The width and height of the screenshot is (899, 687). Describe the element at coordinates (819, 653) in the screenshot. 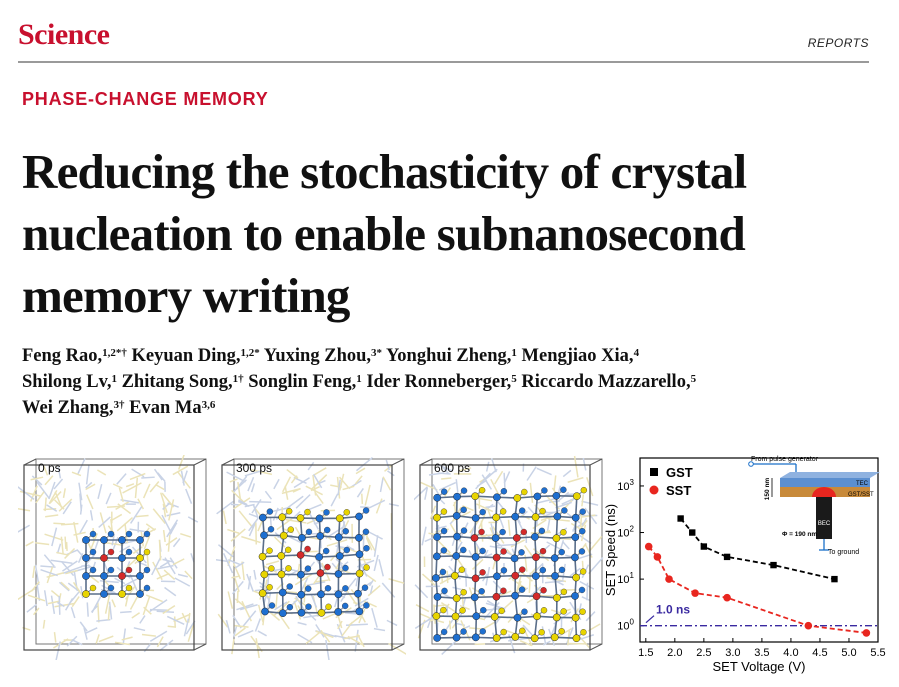

I see `x-tick-label: 4.5` at that location.